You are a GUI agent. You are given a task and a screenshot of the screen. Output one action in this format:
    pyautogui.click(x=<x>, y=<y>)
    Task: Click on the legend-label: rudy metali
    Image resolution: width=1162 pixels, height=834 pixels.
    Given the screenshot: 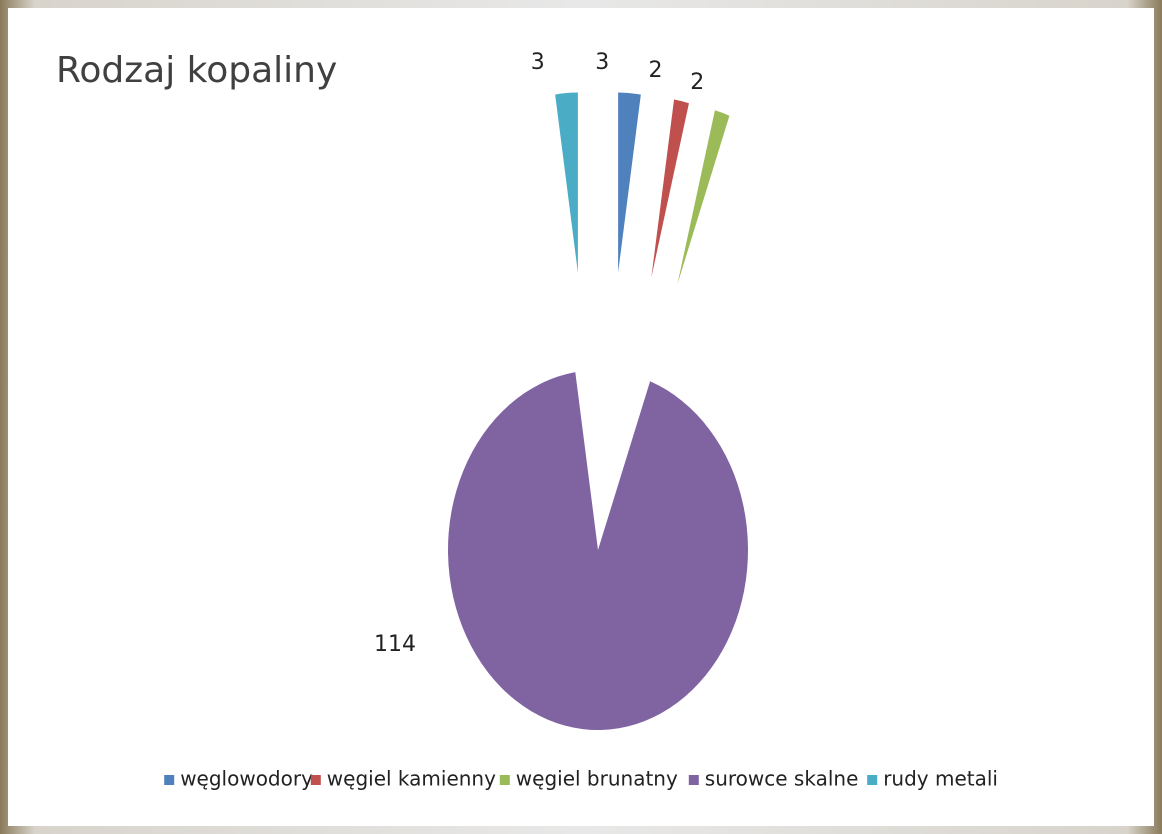 What is the action you would take?
    pyautogui.click(x=940, y=779)
    